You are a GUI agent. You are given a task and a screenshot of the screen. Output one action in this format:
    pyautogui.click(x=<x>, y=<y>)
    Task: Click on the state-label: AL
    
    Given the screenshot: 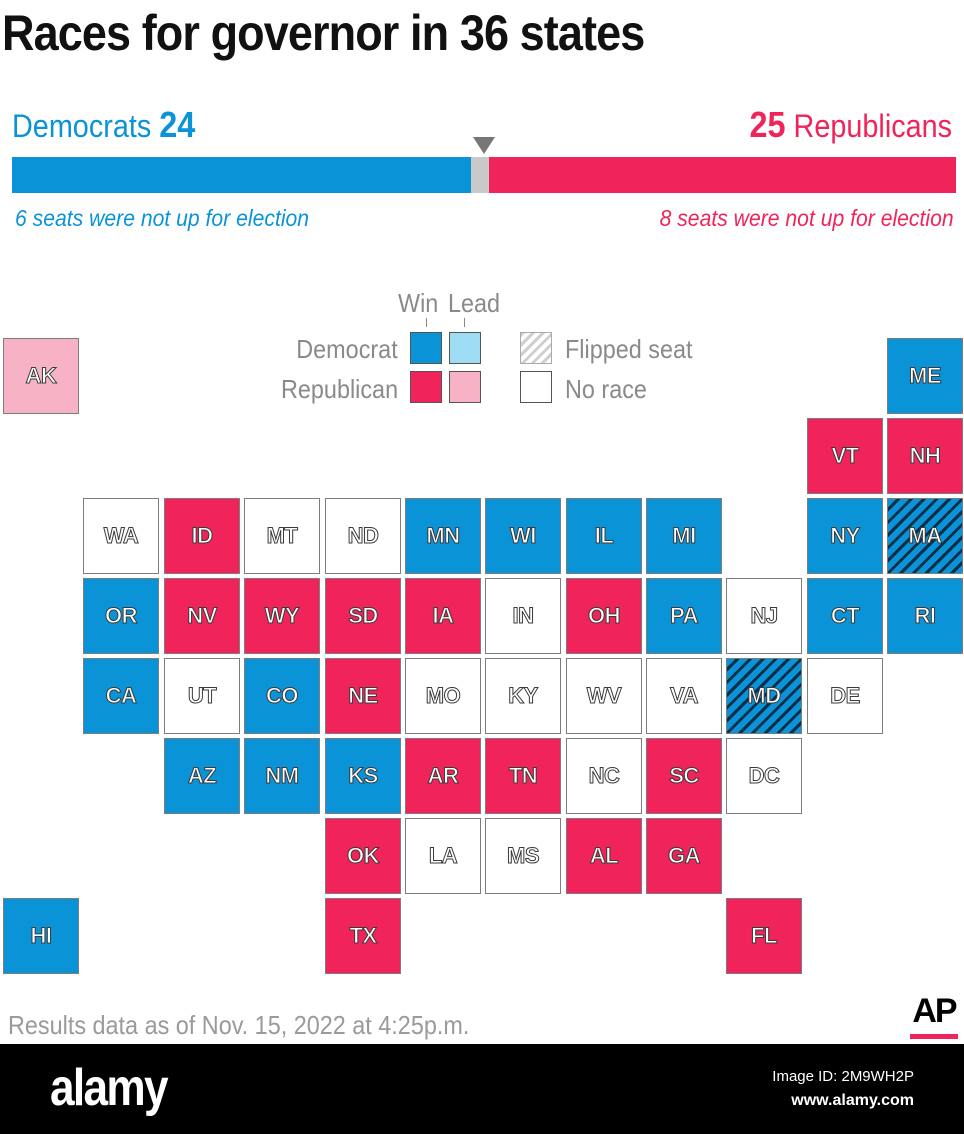 What is the action you would take?
    pyautogui.click(x=604, y=856)
    